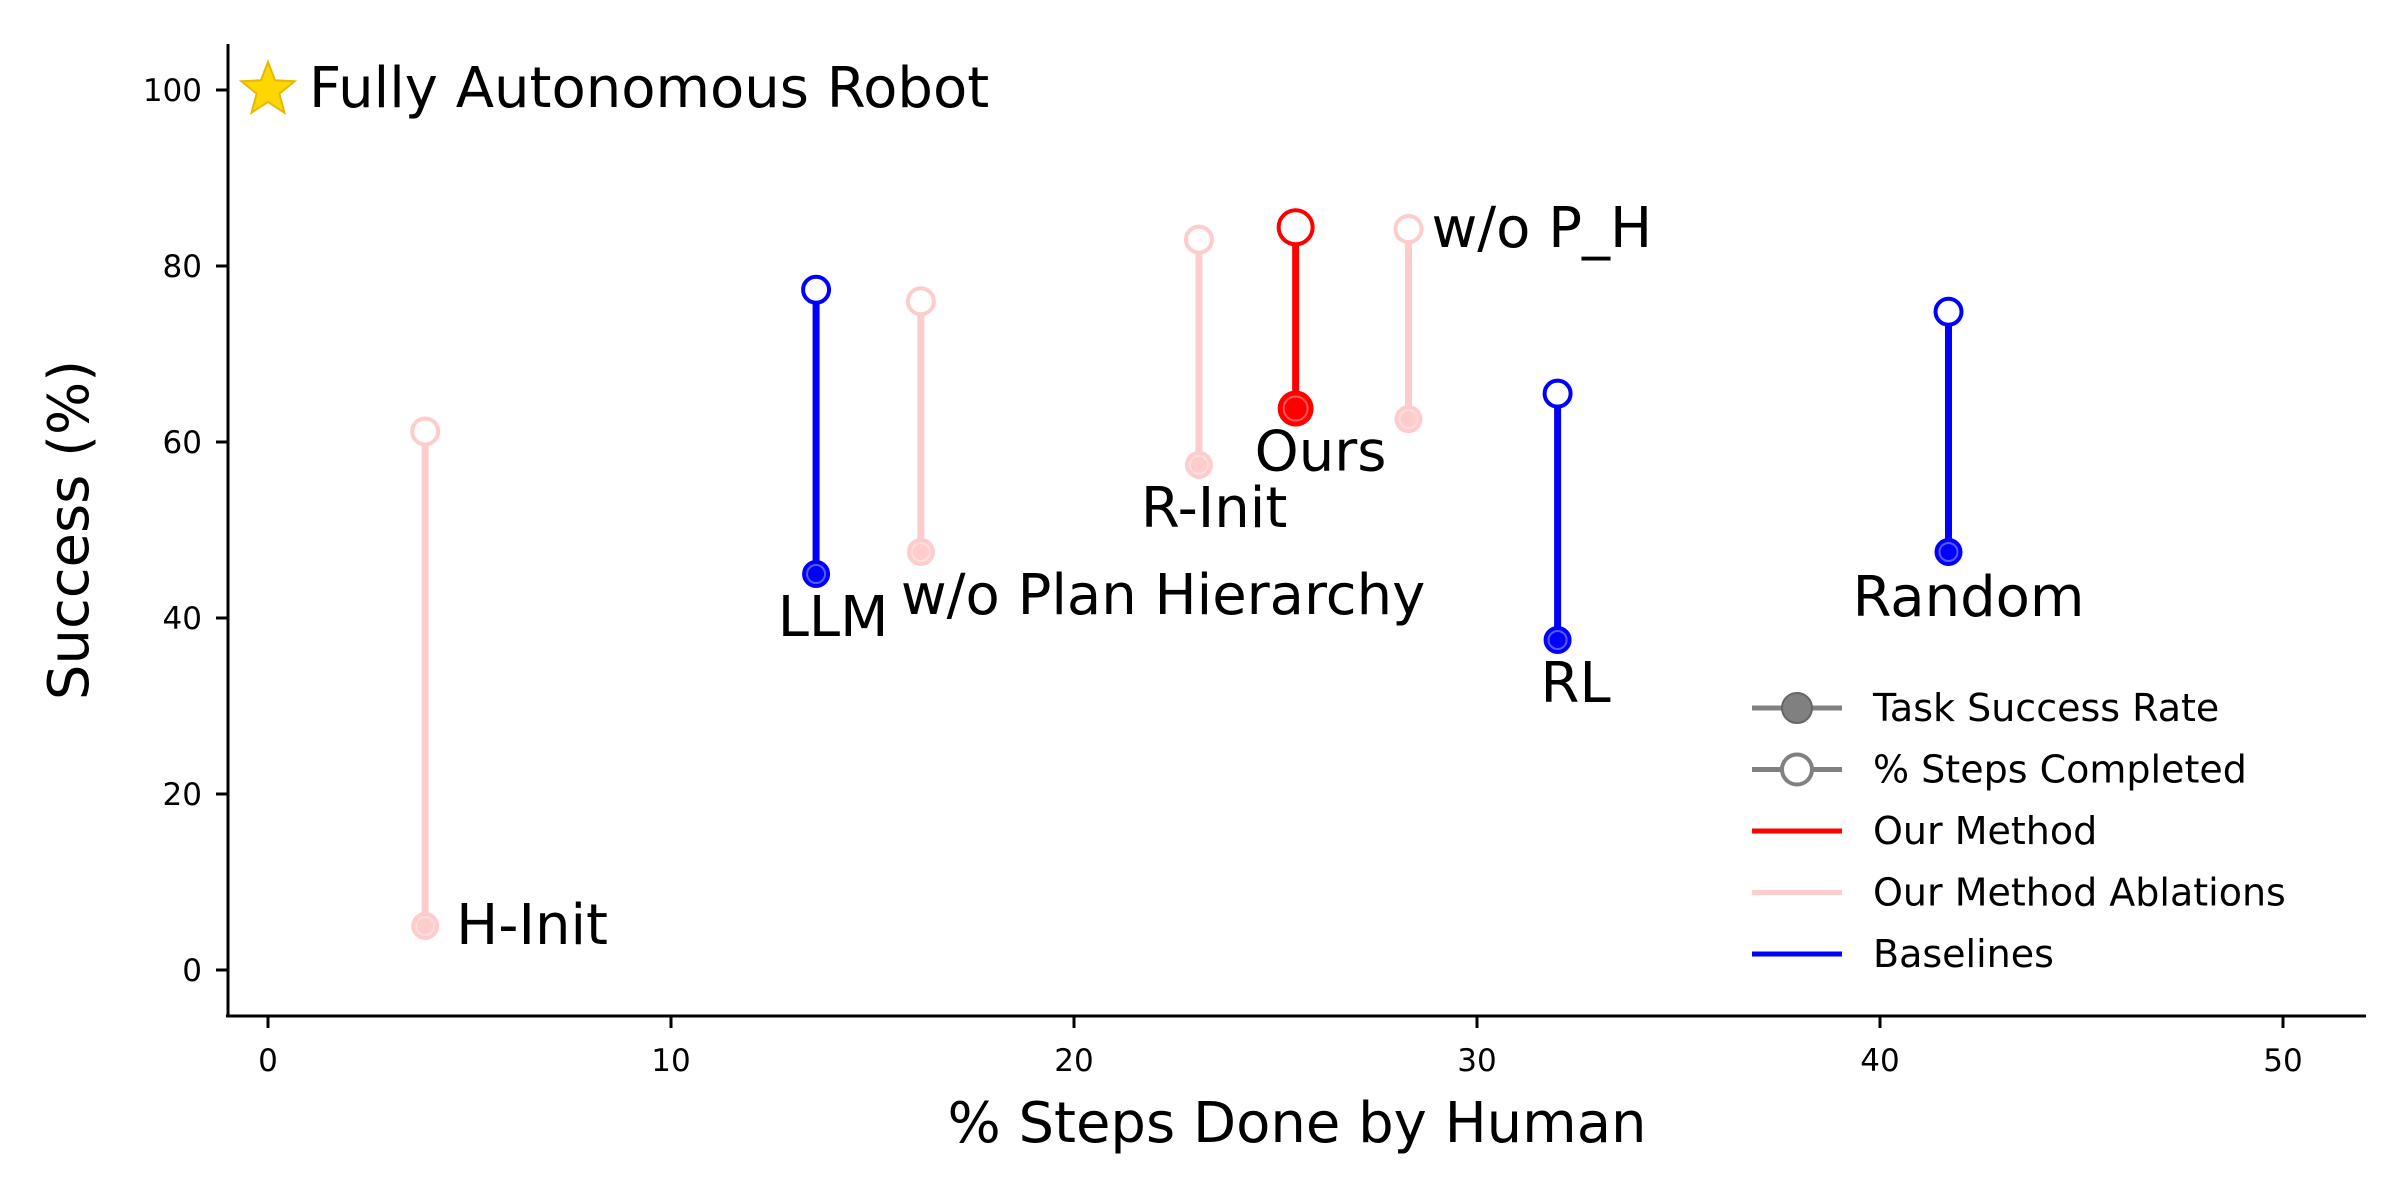 This screenshot has height=1200, width=2400. I want to click on x-tick-label: 0, so click(268, 1061).